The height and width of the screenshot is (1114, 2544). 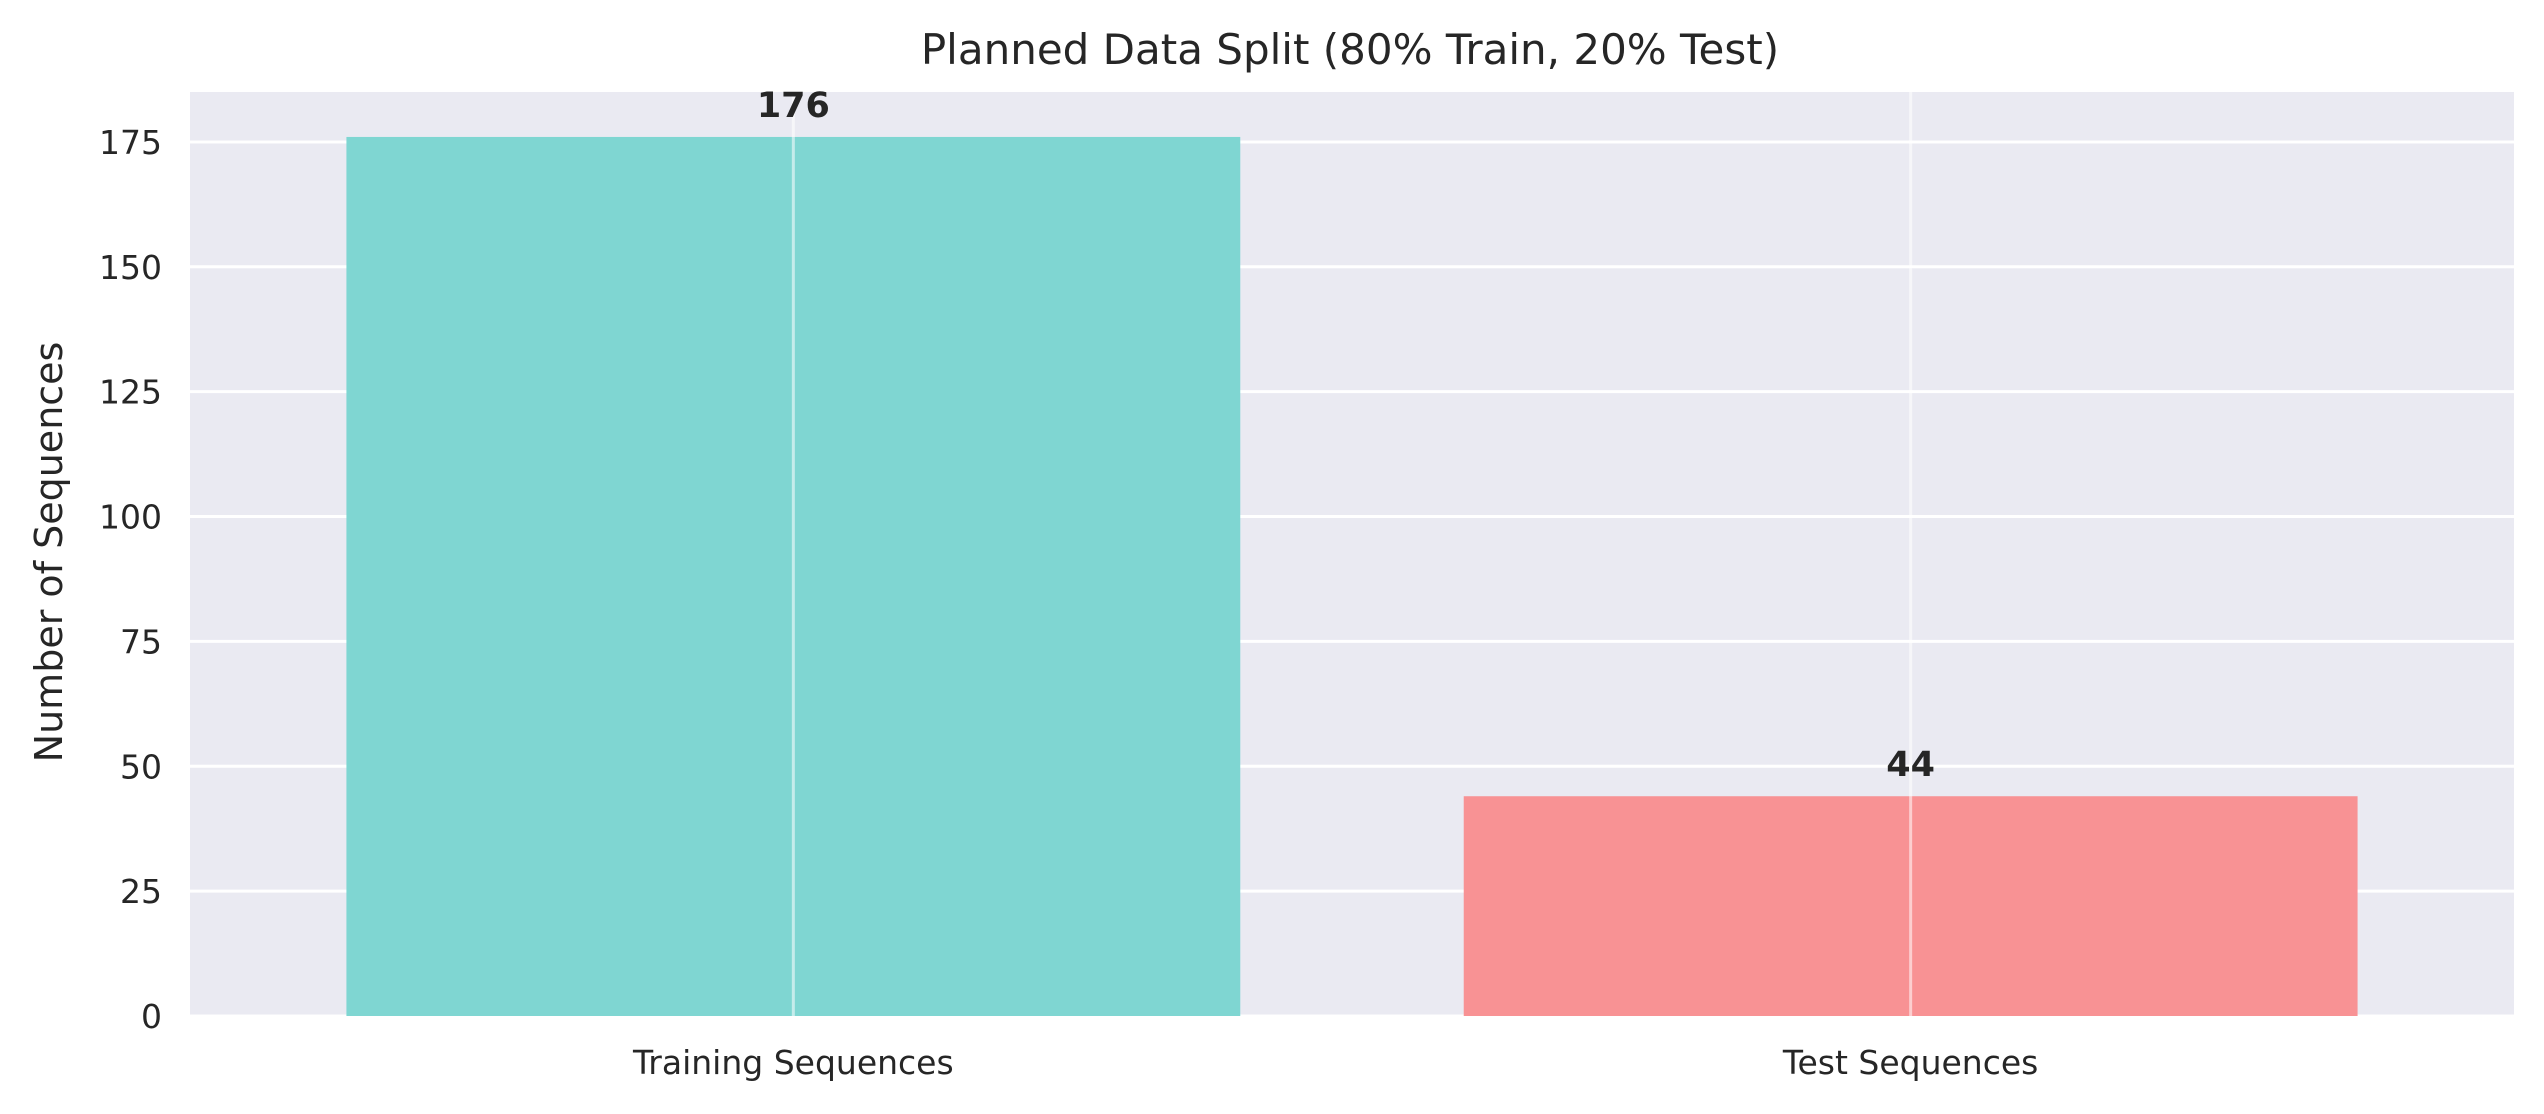 I want to click on y-tick-label: 150, so click(x=130, y=267).